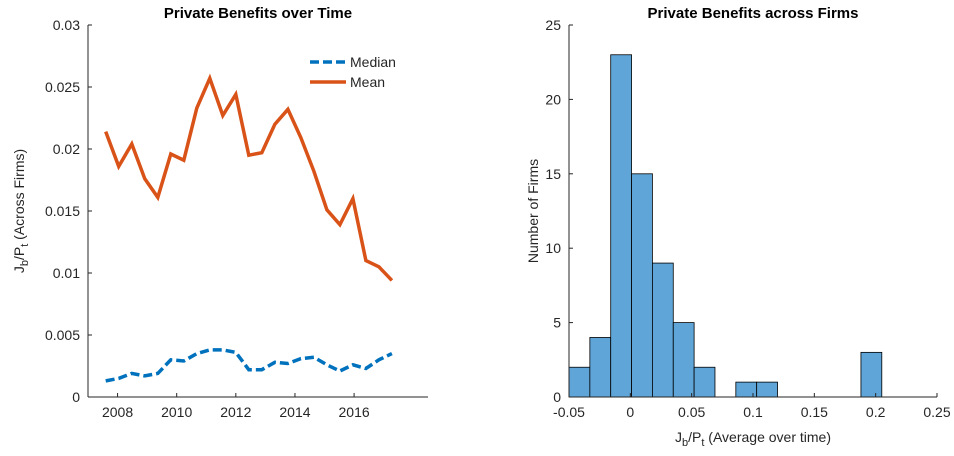 This screenshot has width=954, height=456. Describe the element at coordinates (66, 149) in the screenshot. I see `y-tick-label: 0.02` at that location.